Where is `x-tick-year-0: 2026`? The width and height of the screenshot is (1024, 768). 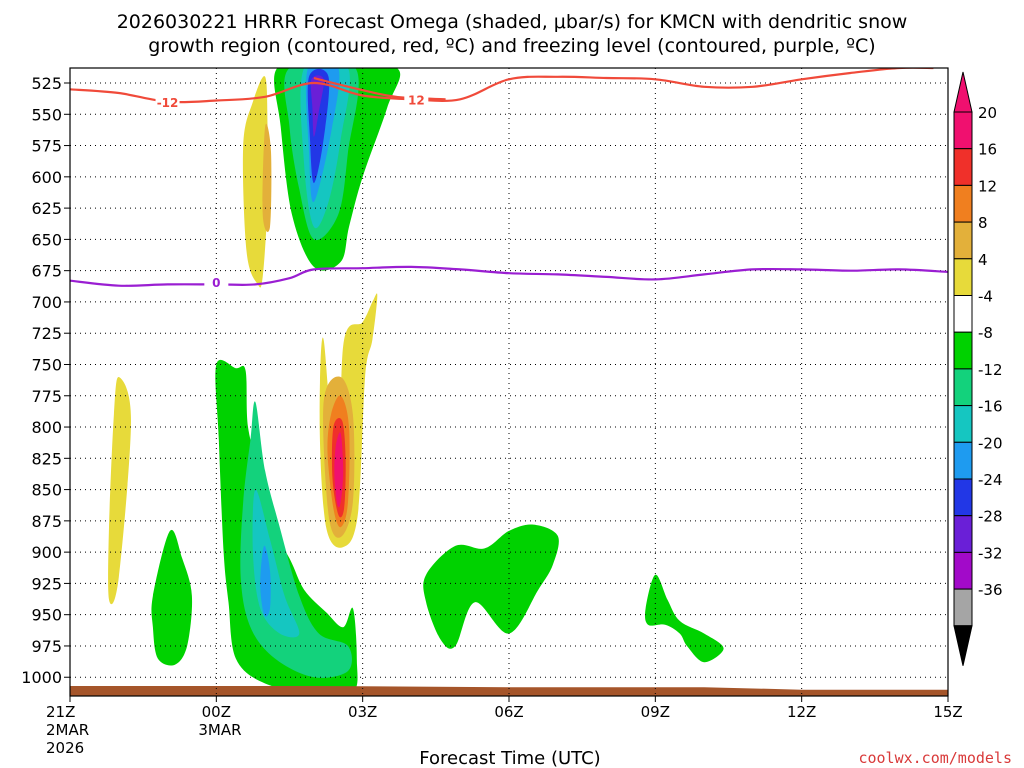 x-tick-year-0: 2026 is located at coordinates (65, 748).